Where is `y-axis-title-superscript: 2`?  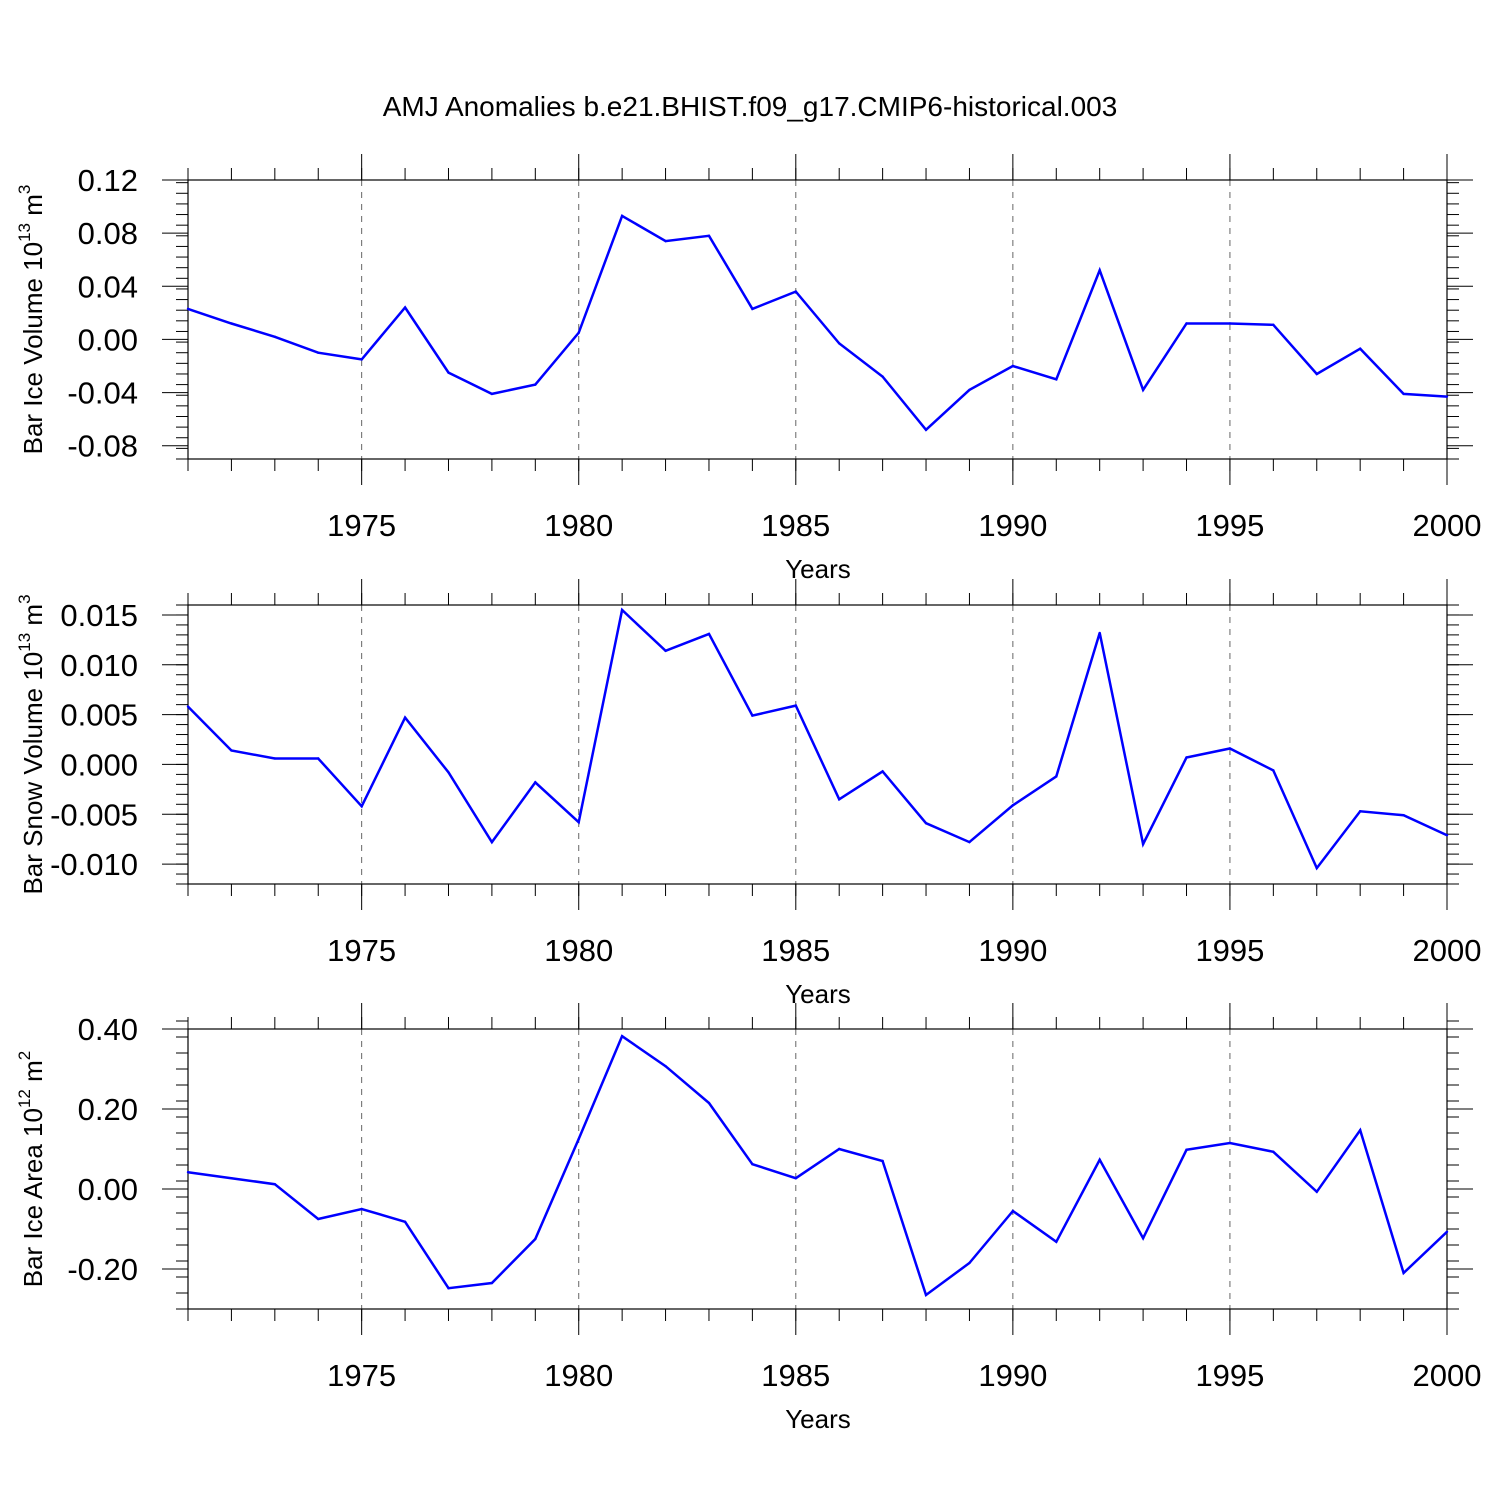 y-axis-title-superscript: 2 is located at coordinates (24, 1055).